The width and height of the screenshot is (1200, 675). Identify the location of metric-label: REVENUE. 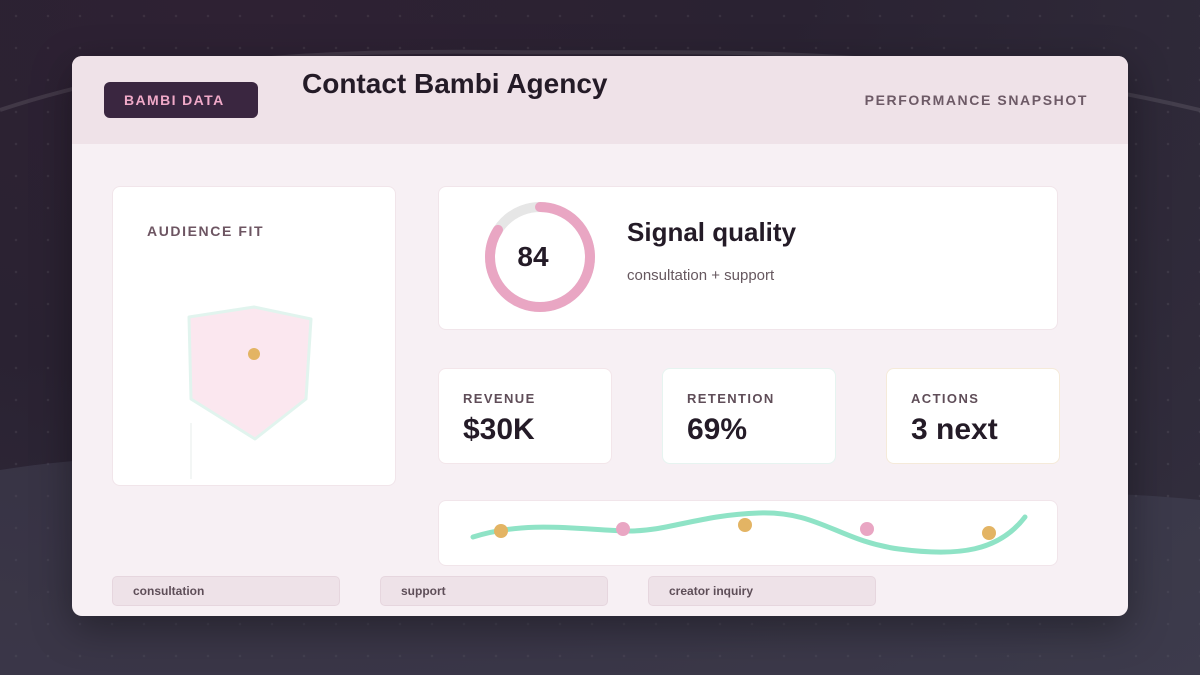
(499, 398).